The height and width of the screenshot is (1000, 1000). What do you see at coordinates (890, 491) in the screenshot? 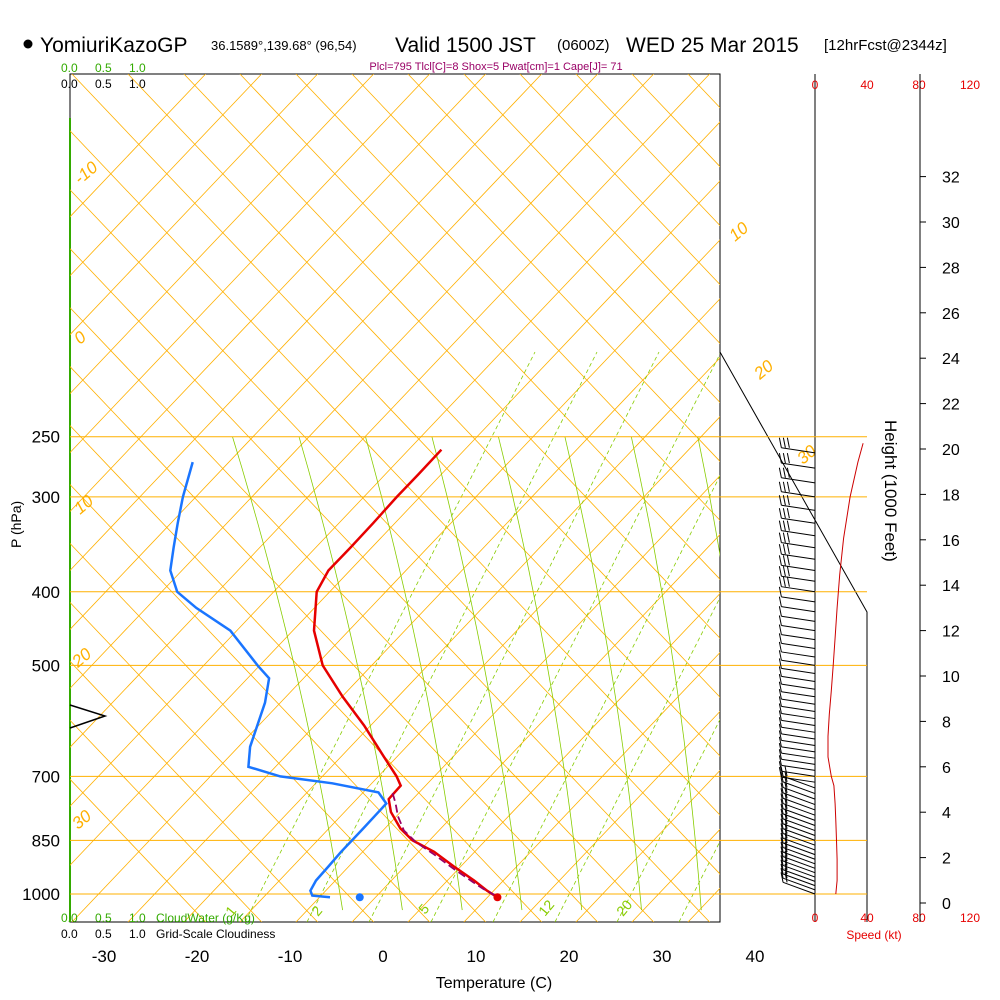
I see `height-axis-label: Height (1000 Feet)` at bounding box center [890, 491].